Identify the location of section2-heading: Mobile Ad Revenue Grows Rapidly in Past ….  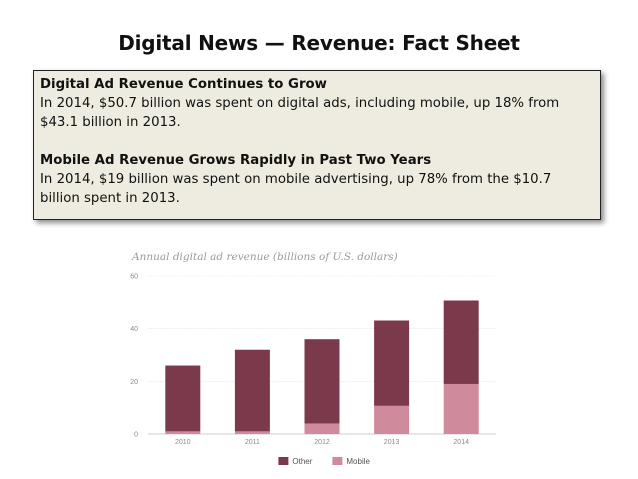
(236, 160).